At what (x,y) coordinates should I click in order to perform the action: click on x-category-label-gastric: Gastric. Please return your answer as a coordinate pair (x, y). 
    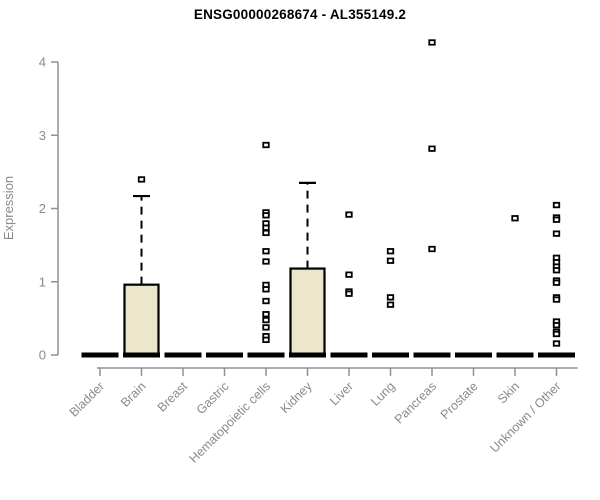
    Looking at the image, I should click on (213, 398).